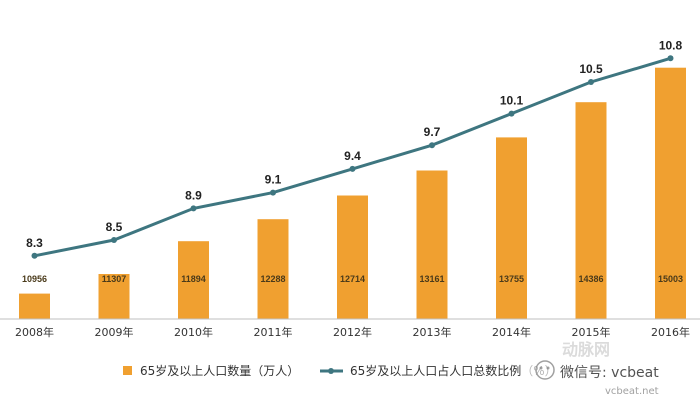 Image resolution: width=700 pixels, height=403 pixels. I want to click on bar-value-label: 13161, so click(431, 279).